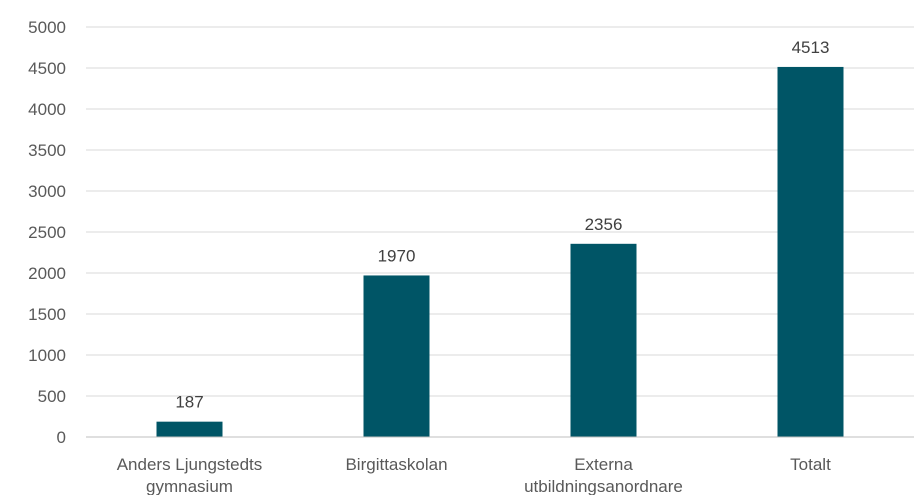 The height and width of the screenshot is (495, 914). Describe the element at coordinates (397, 255) in the screenshot. I see `data-label: 1970` at that location.